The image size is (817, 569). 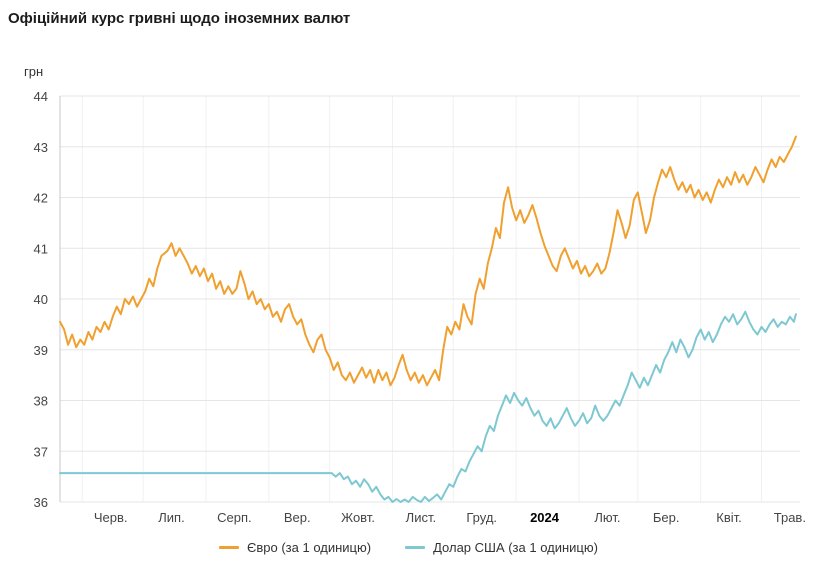 I want to click on x-axis-tick-label: Жовт., so click(x=358, y=517).